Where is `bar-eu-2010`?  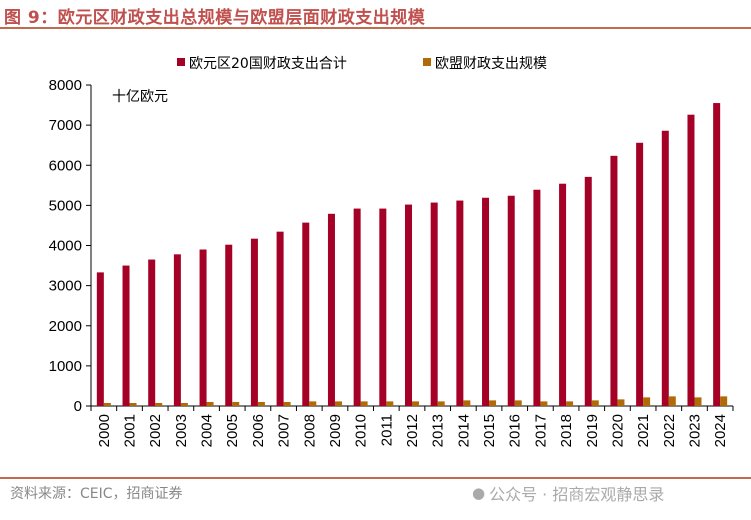 bar-eu-2010 is located at coordinates (364, 403).